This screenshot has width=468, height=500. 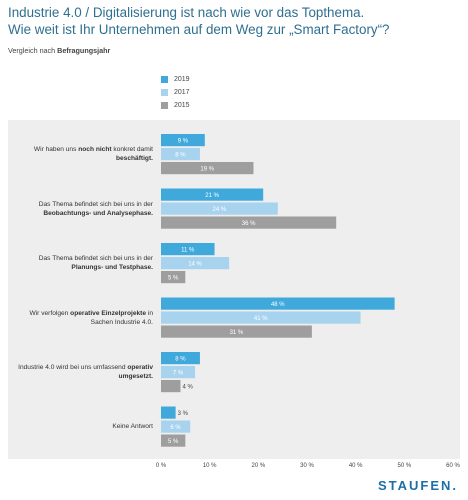 What do you see at coordinates (56, 150) in the screenshot?
I see `category-label-part: Wir haben uns` at bounding box center [56, 150].